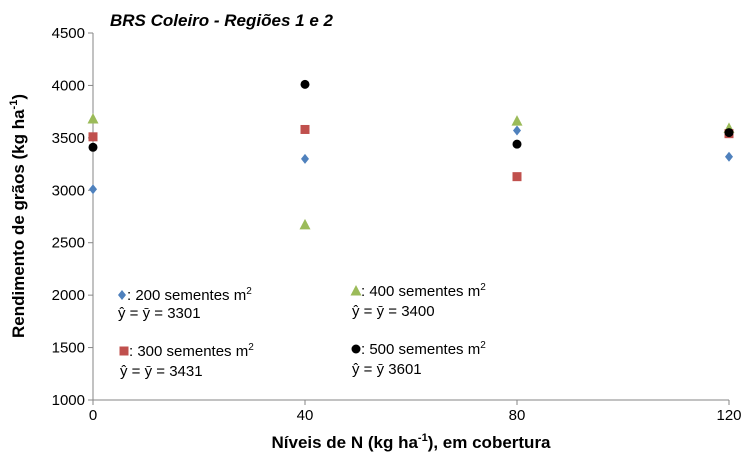 The width and height of the screenshot is (745, 458). I want to click on y-axis-label: Rendimento de grãos (kg ha-1), so click(18, 216).